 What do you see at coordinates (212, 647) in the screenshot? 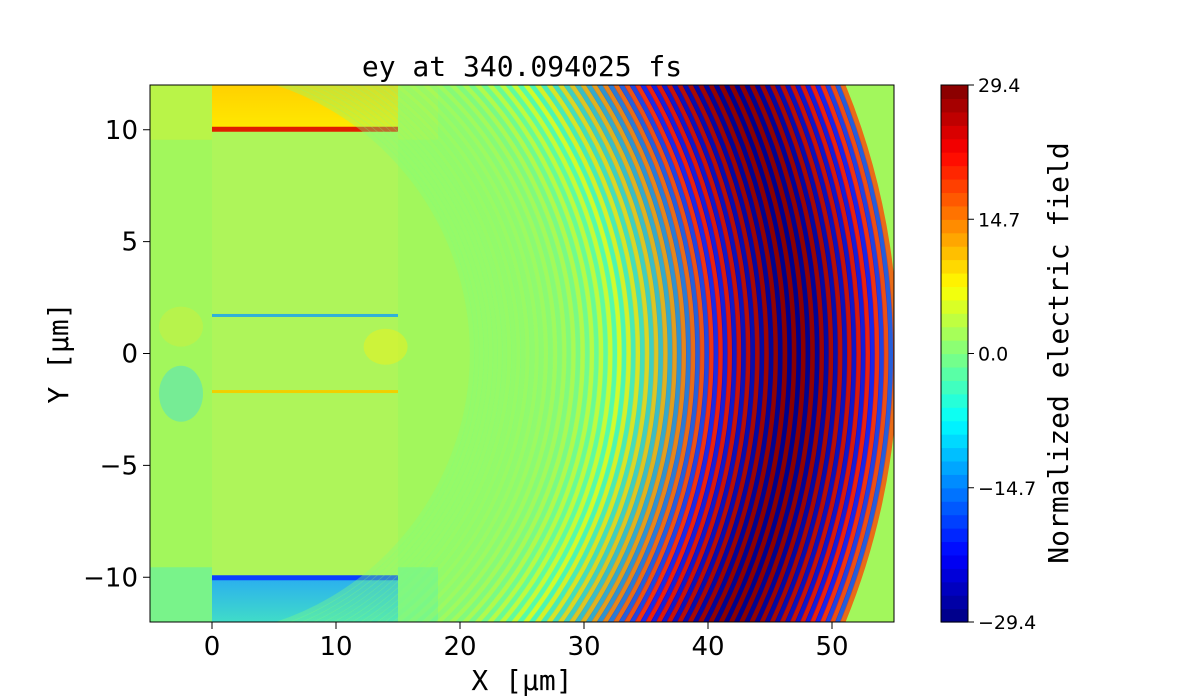
I see `x-tick-label: 0` at bounding box center [212, 647].